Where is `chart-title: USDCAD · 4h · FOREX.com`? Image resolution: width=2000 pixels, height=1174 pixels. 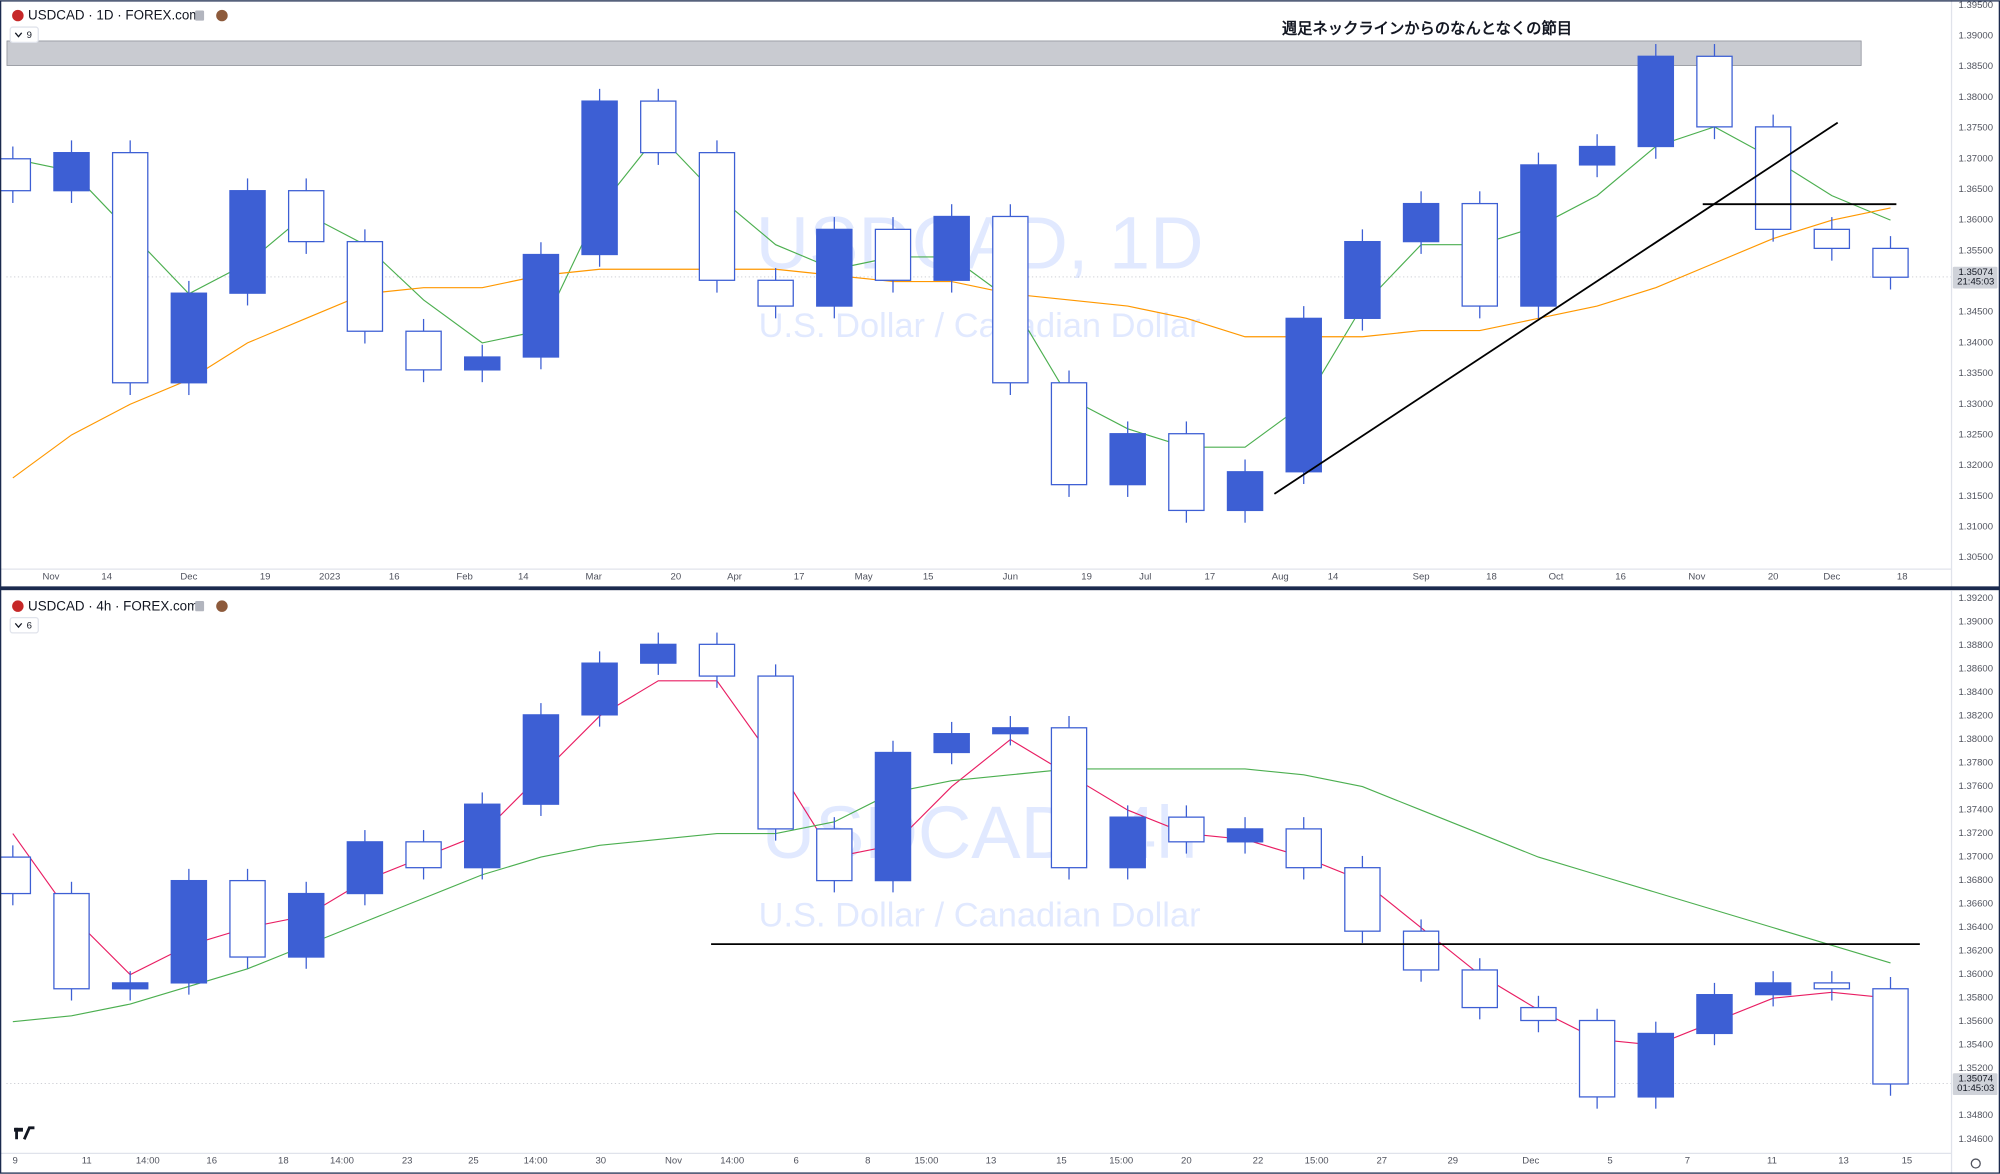 chart-title: USDCAD · 4h · FOREX.com is located at coordinates (113, 605).